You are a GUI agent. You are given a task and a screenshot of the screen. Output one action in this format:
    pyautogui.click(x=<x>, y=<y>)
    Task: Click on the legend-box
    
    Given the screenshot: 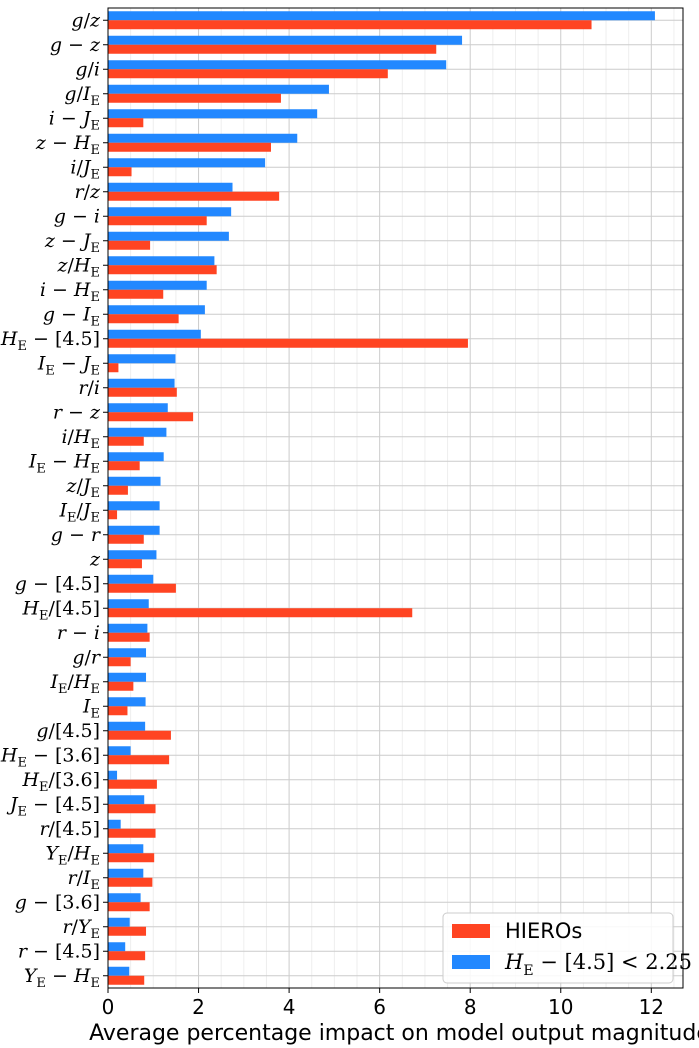 What is the action you would take?
    pyautogui.click(x=558, y=948)
    